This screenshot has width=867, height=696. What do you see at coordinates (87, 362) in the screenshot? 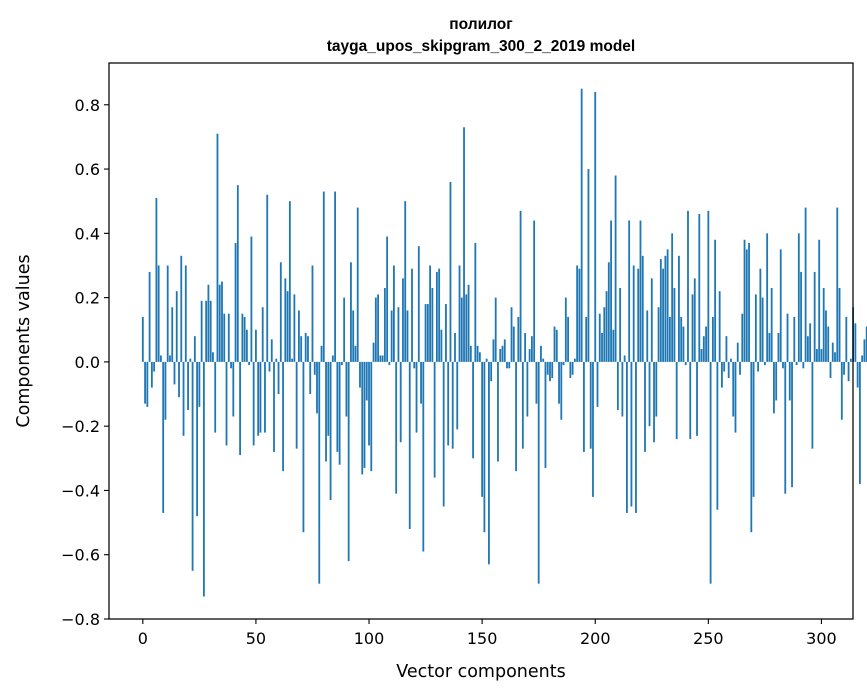
I see `y-tick-label: 0.0` at bounding box center [87, 362].